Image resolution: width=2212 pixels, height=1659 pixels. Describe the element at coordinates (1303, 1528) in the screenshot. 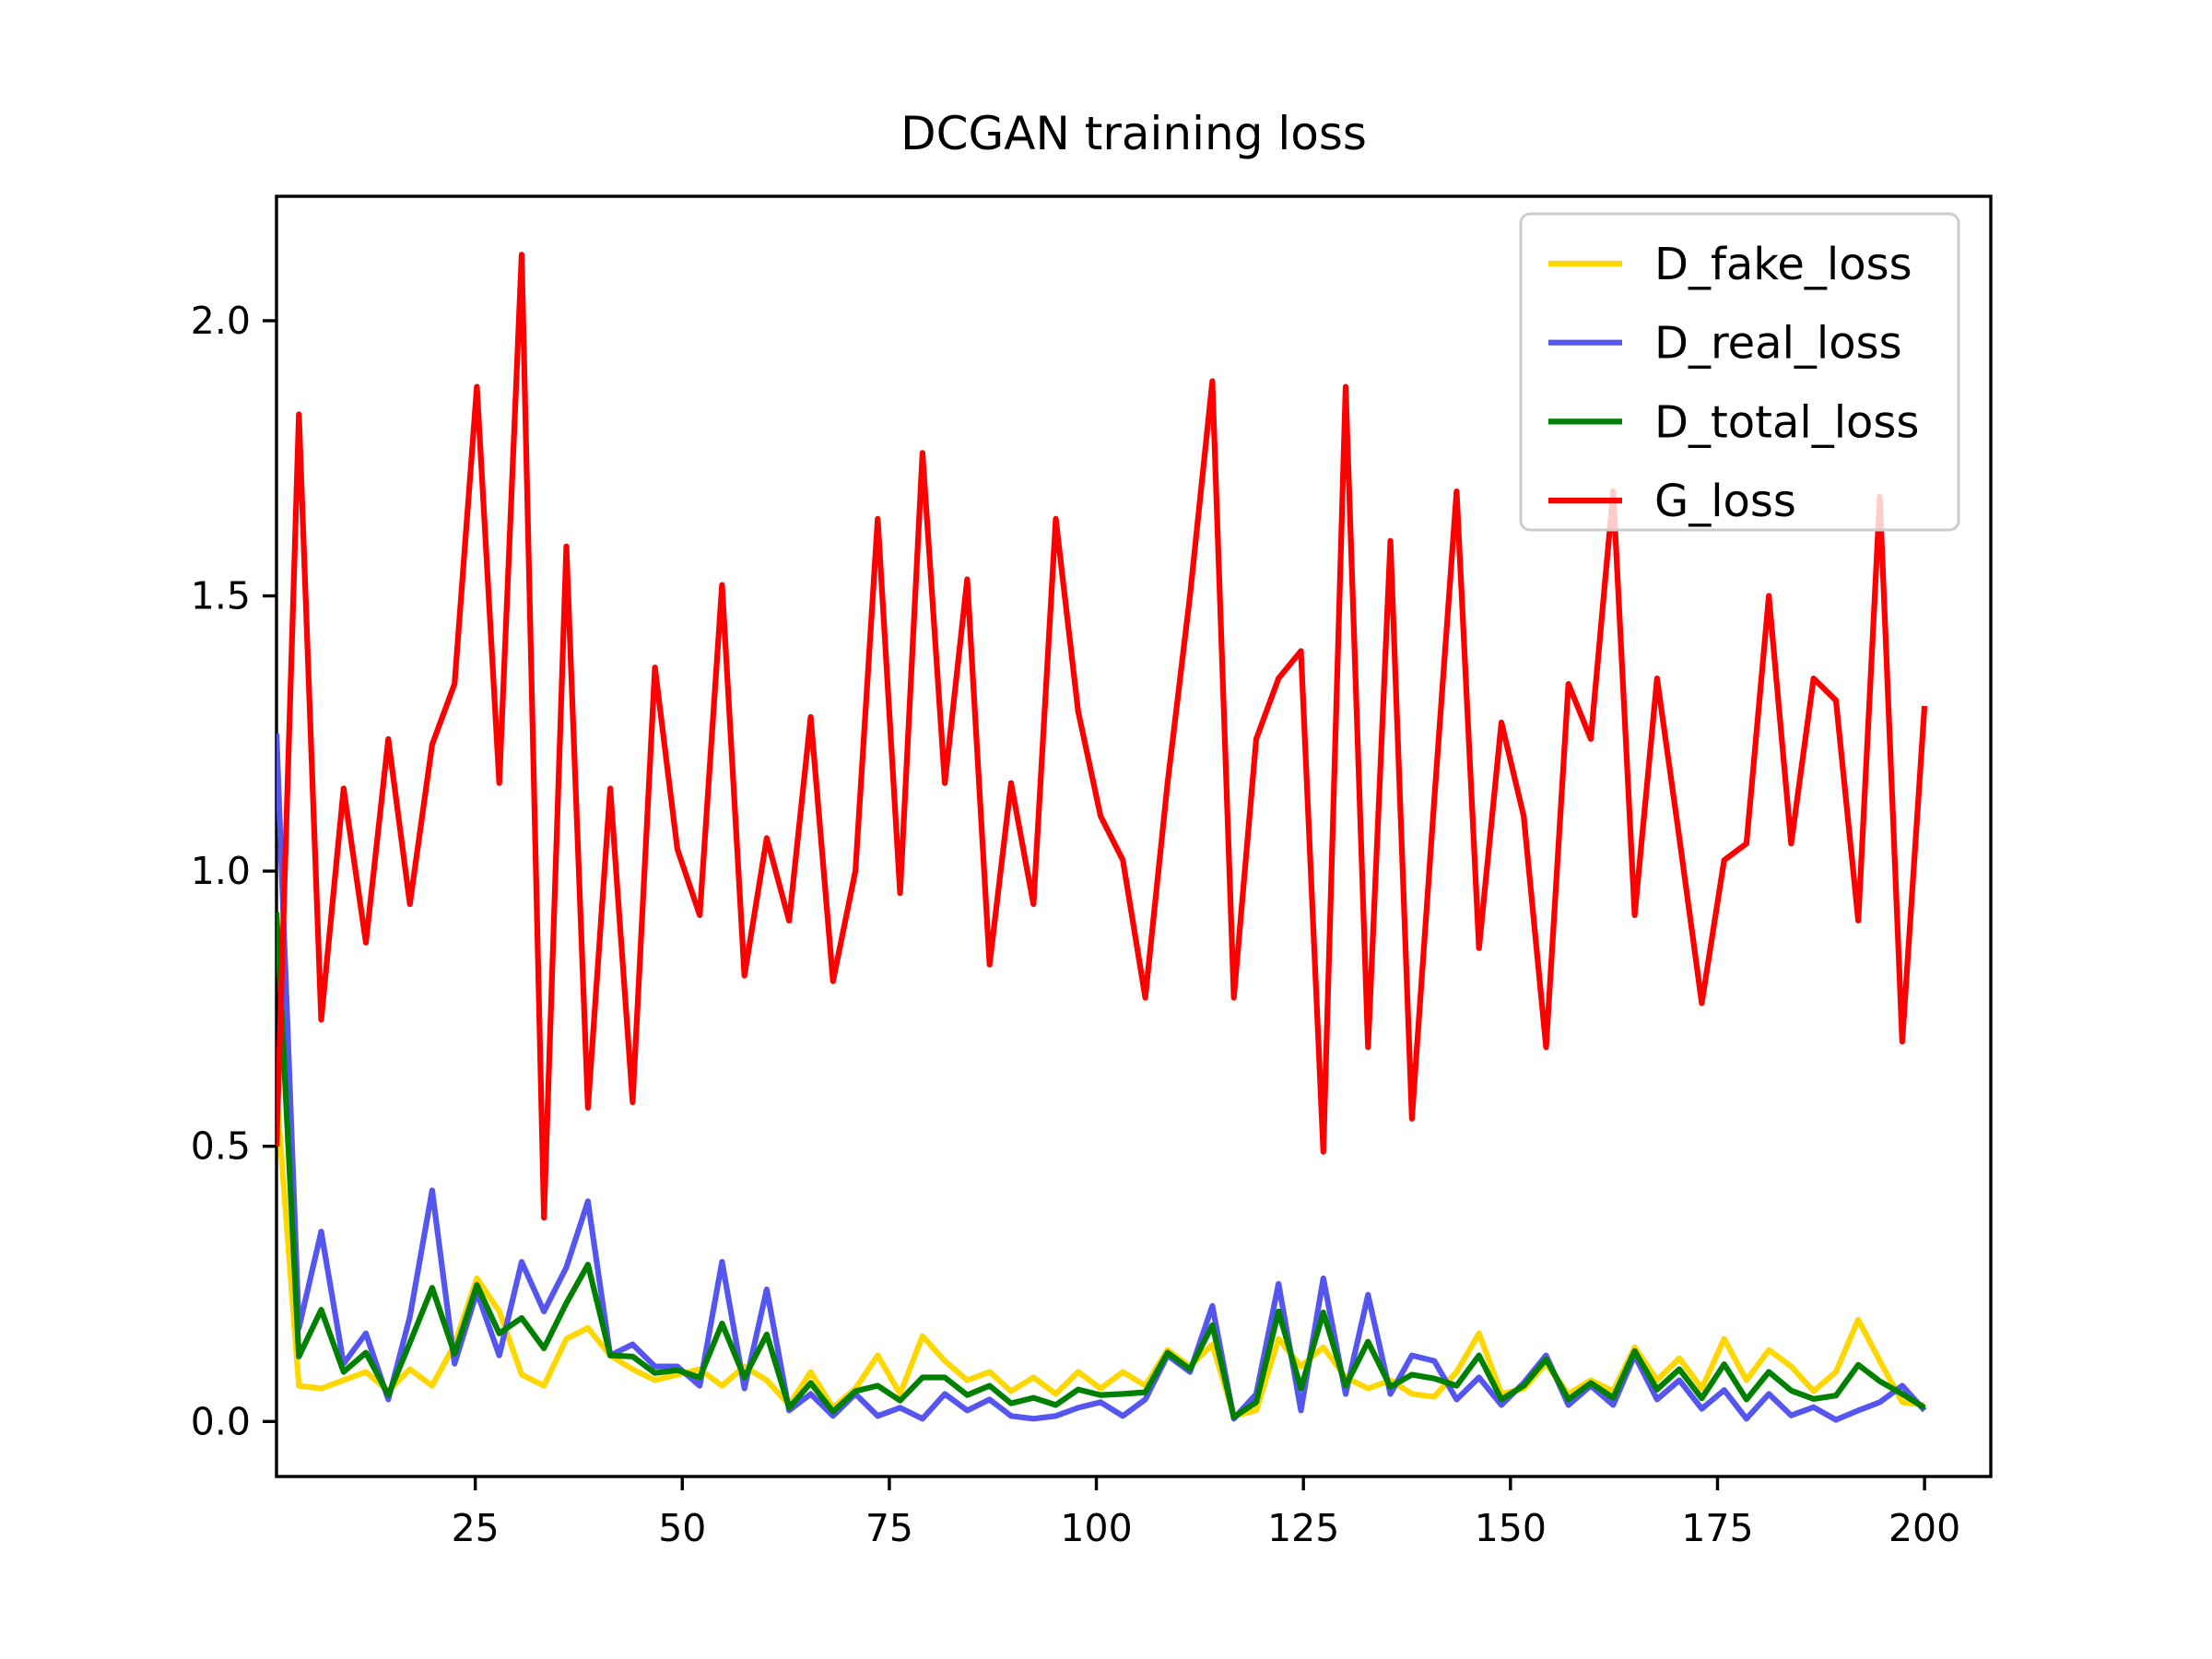

I see `x-tick-label: 125` at that location.